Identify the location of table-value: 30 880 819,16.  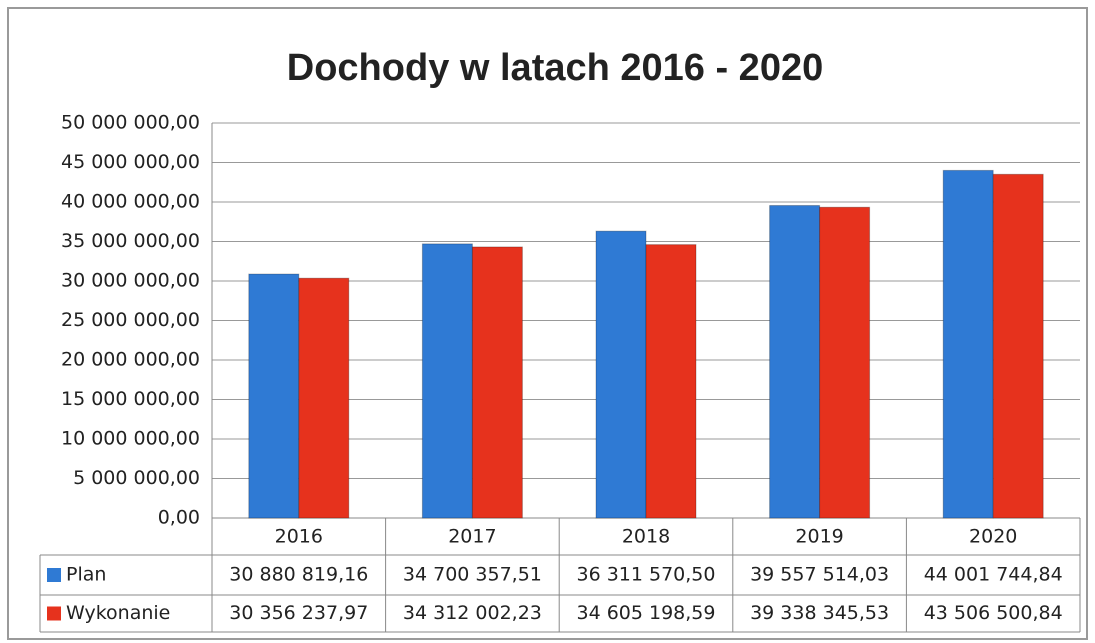
(298, 575).